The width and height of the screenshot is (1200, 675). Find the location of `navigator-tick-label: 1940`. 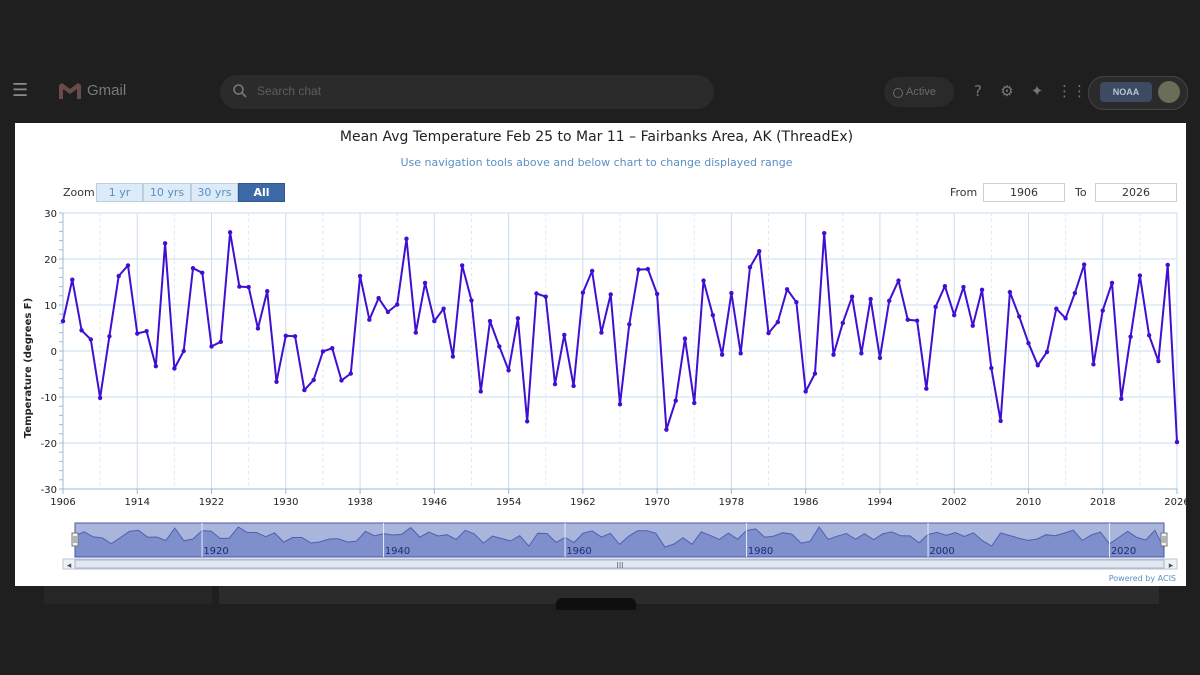

navigator-tick-label: 1940 is located at coordinates (397, 551).